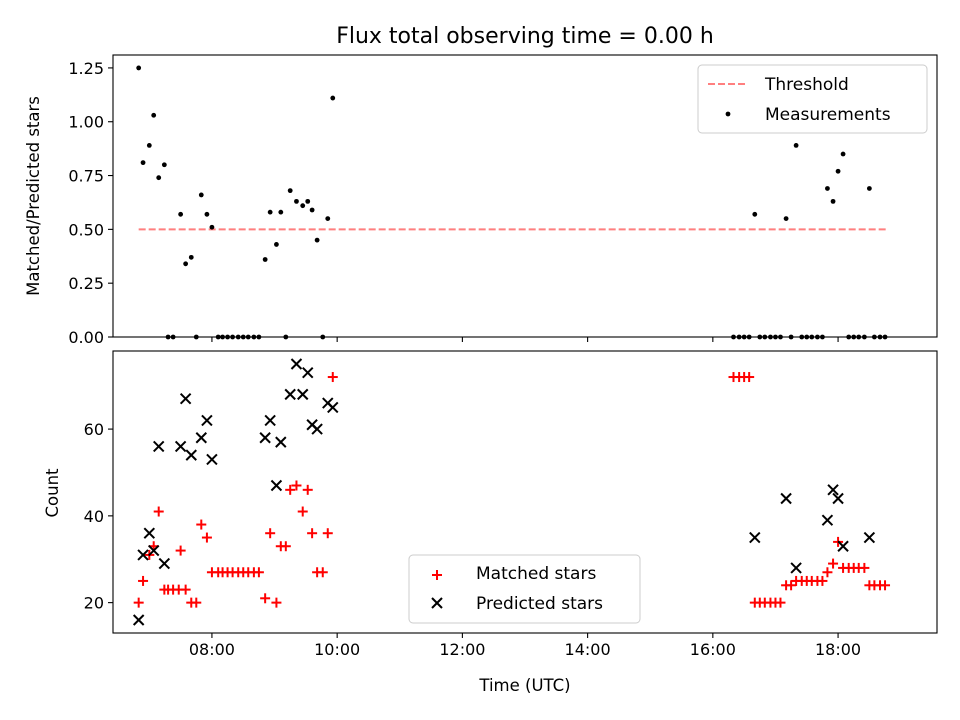 This screenshot has height=720, width=960. Describe the element at coordinates (437, 575) in the screenshot. I see `legend-matched-swatch` at that location.